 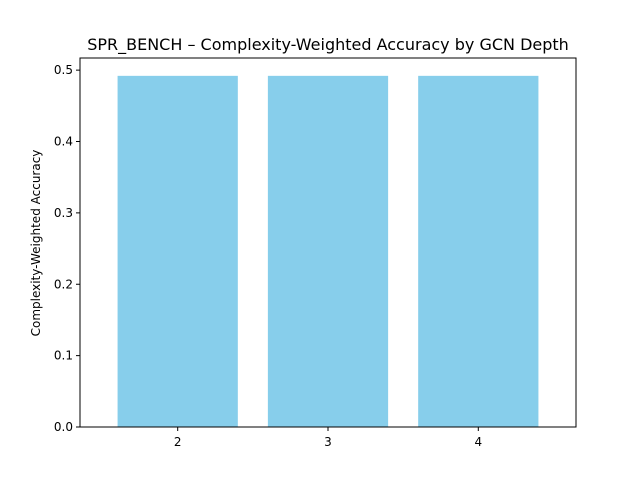 I want to click on y-tick-label: 0.5, so click(x=63, y=70).